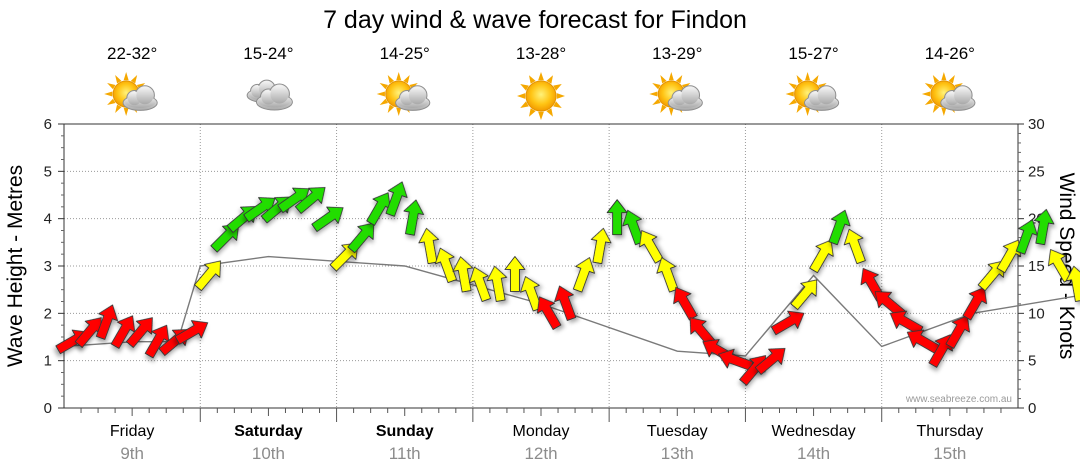  What do you see at coordinates (405, 431) in the screenshot?
I see `day-name-label: Sunday` at bounding box center [405, 431].